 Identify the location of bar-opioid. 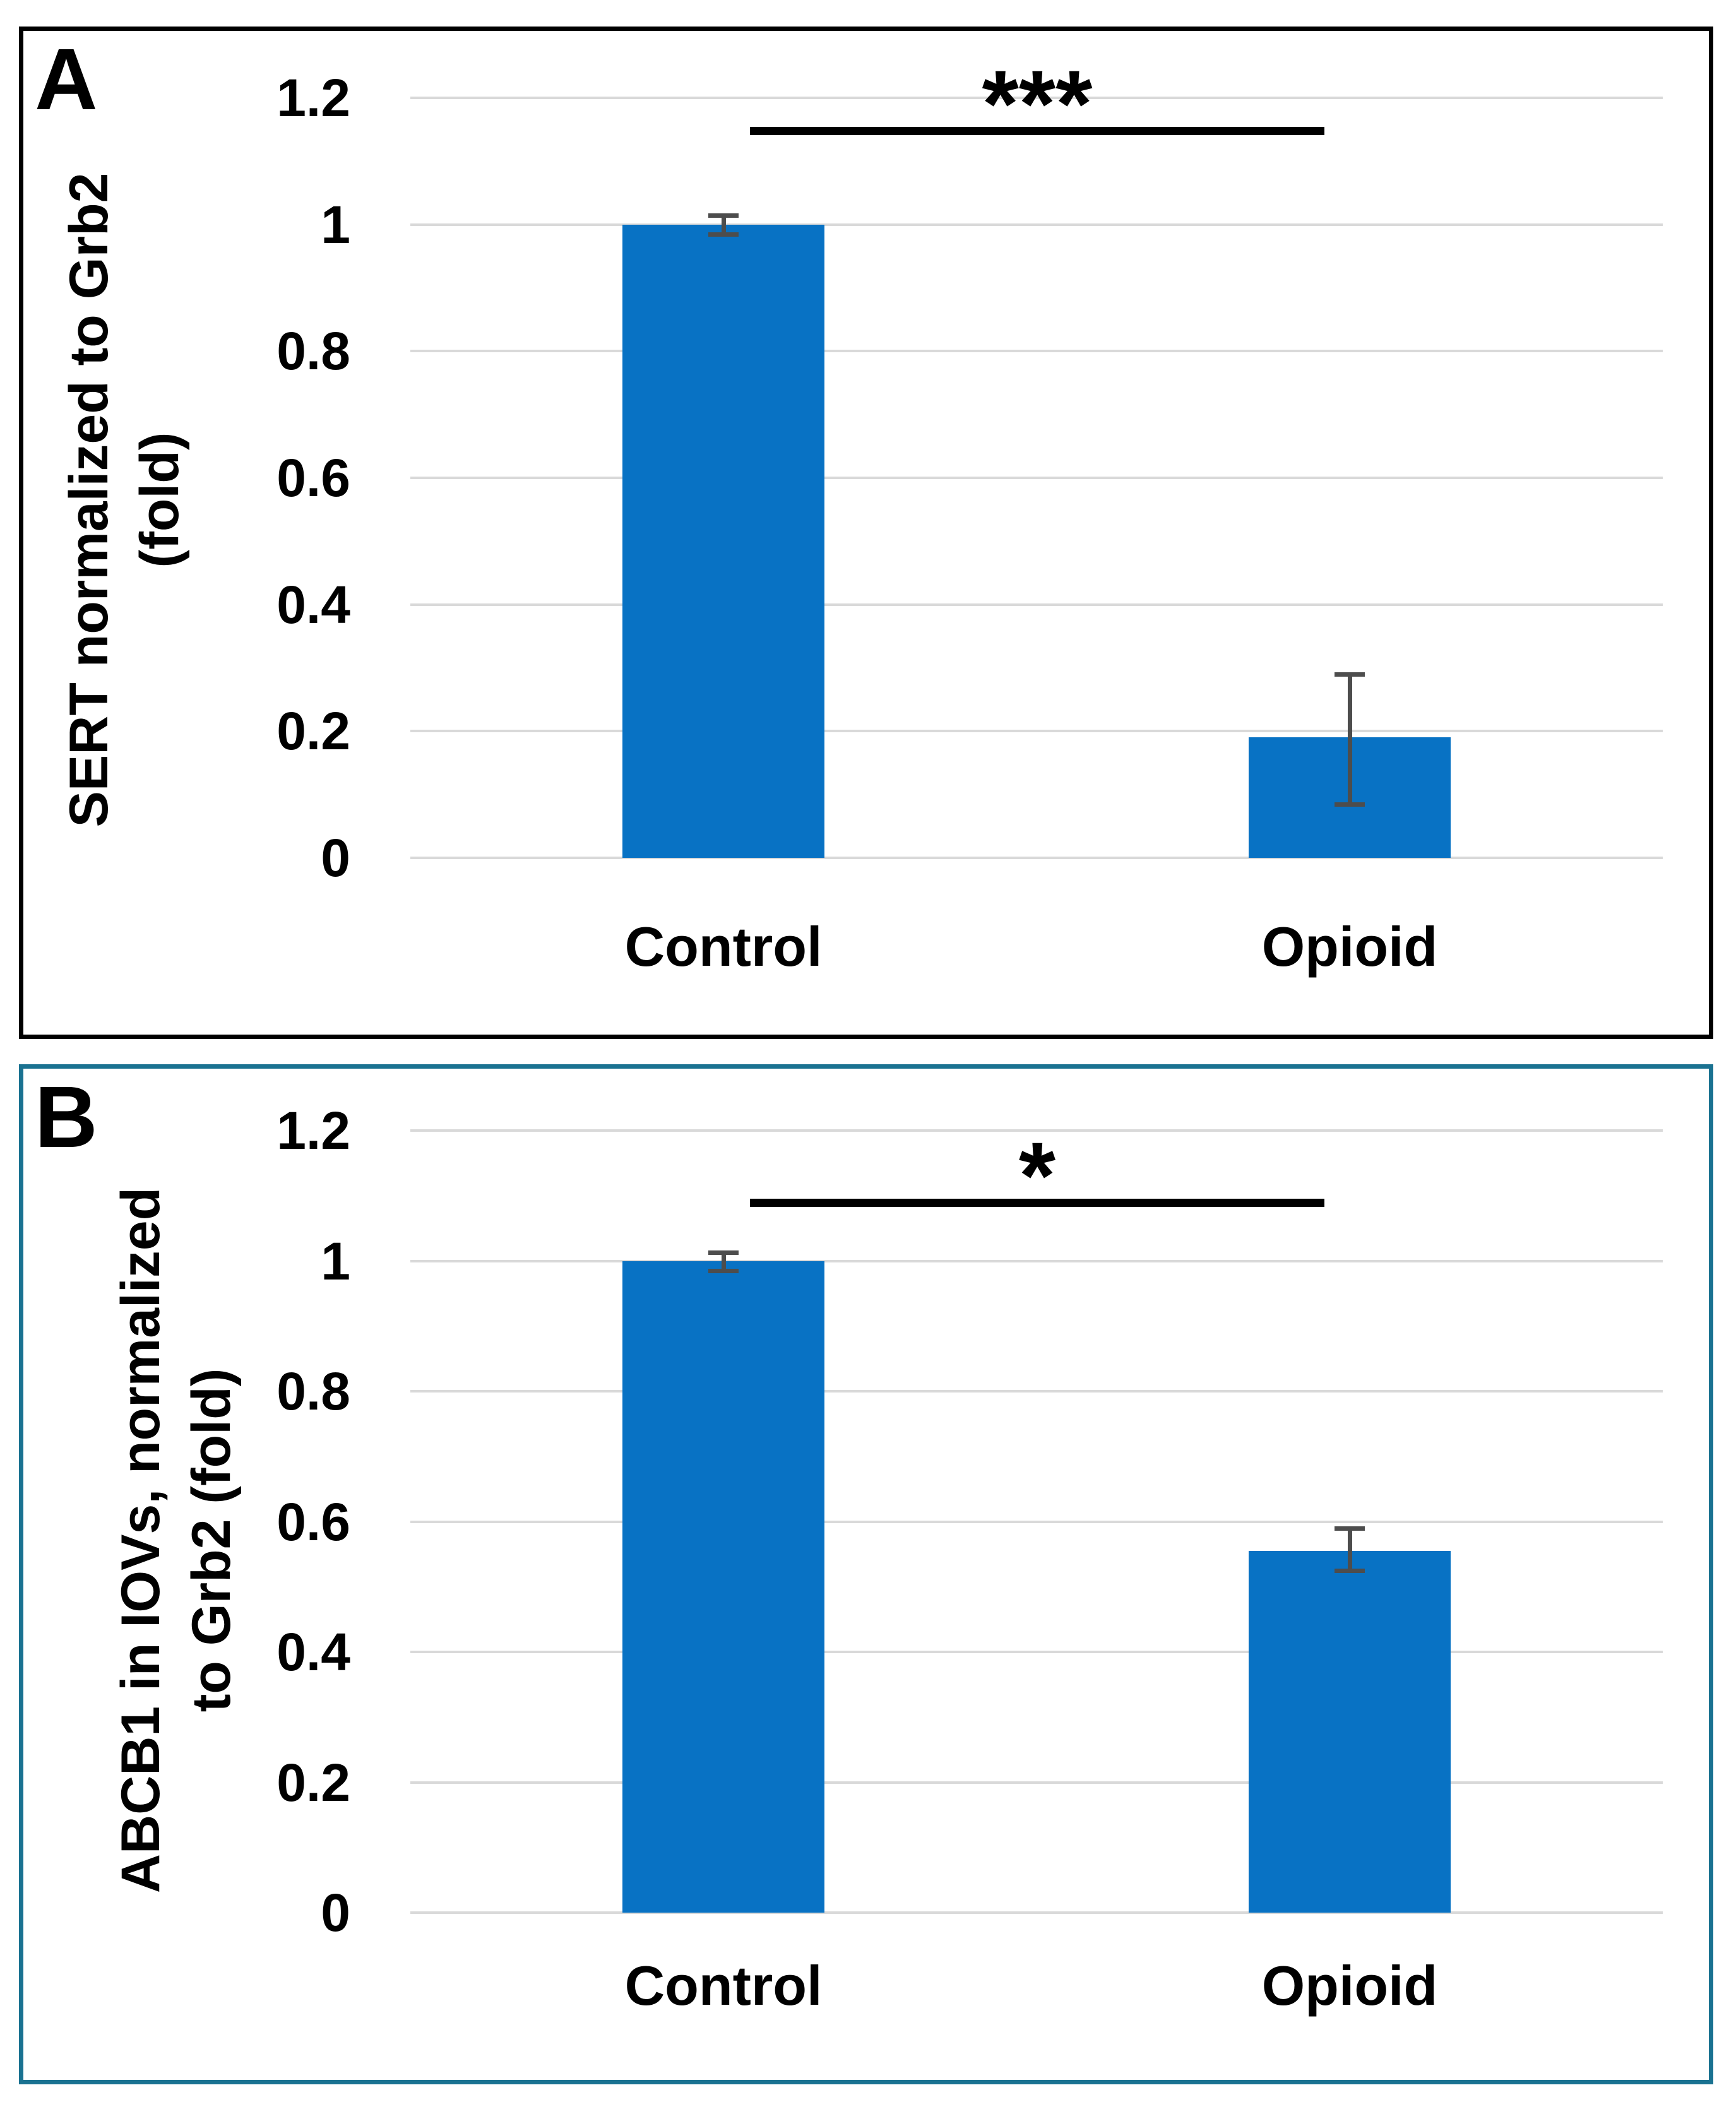
(1350, 1731).